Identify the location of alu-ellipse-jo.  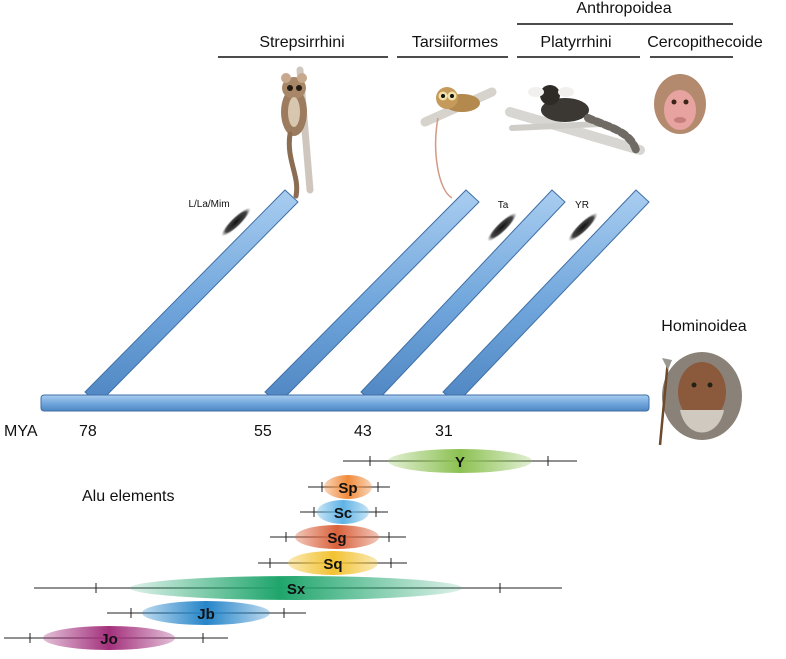
(109, 638).